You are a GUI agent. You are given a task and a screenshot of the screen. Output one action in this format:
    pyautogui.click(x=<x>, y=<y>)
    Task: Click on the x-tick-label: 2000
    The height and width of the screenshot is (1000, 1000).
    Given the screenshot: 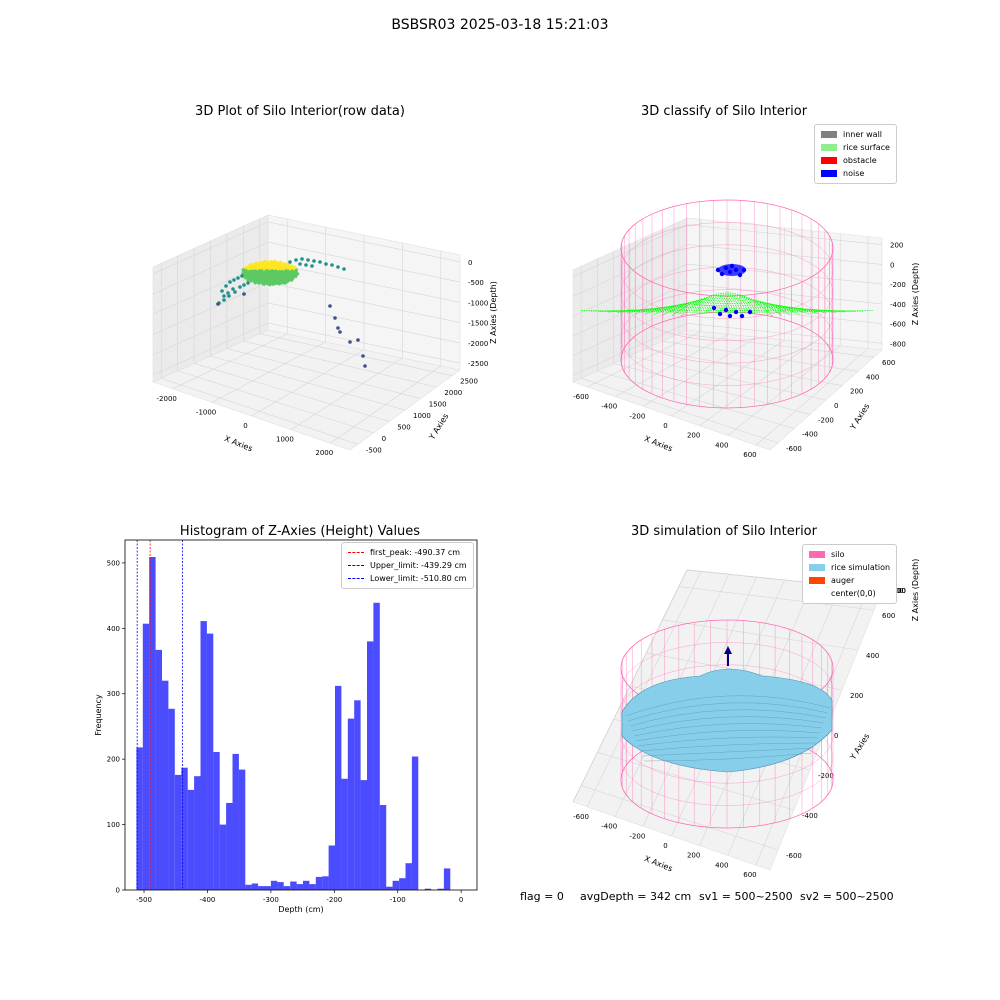 What is the action you would take?
    pyautogui.click(x=324, y=453)
    